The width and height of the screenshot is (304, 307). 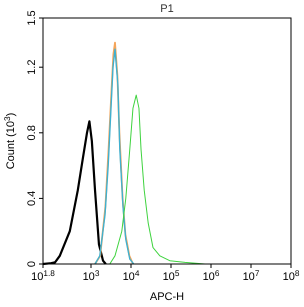 What do you see at coordinates (91, 275) in the screenshot?
I see `x-tick-label: 10$^{3}$` at bounding box center [91, 275].